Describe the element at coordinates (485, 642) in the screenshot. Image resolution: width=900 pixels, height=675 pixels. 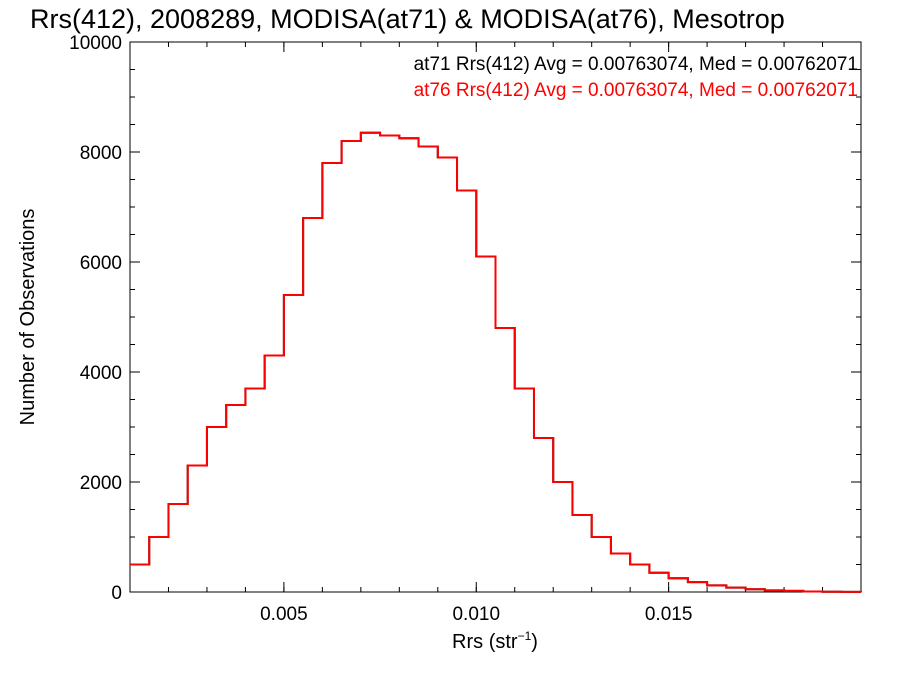
I see `x-axis-label-main: Rrs (str` at that location.